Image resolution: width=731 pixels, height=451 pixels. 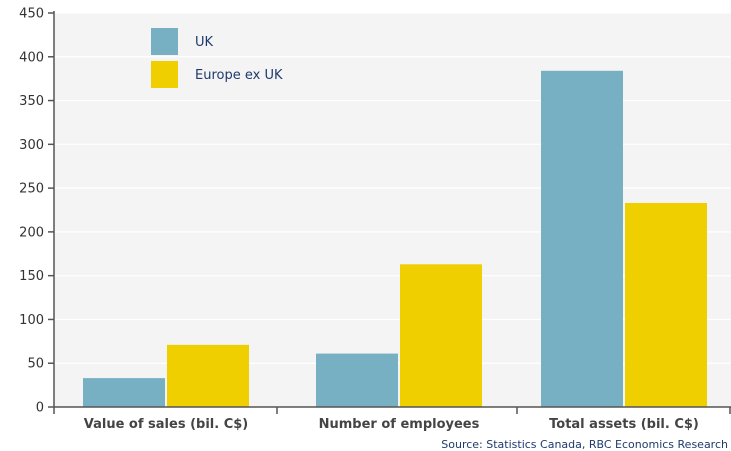 What do you see at coordinates (204, 42) in the screenshot?
I see `legend-label: UK` at bounding box center [204, 42].